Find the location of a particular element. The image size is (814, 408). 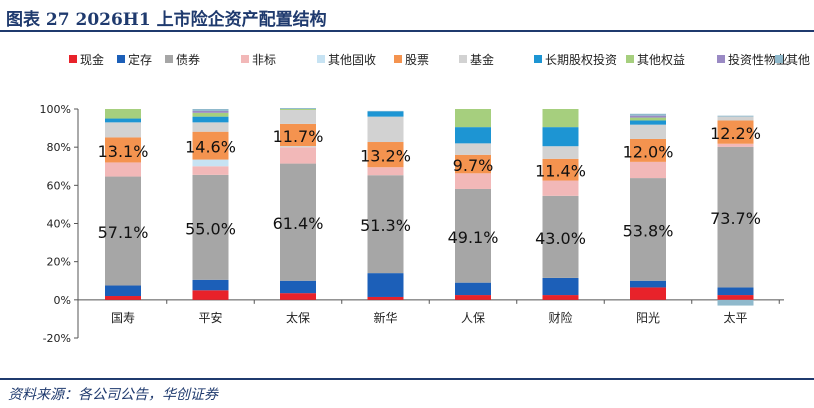

data-label: 13.1% is located at coordinates (123, 151).